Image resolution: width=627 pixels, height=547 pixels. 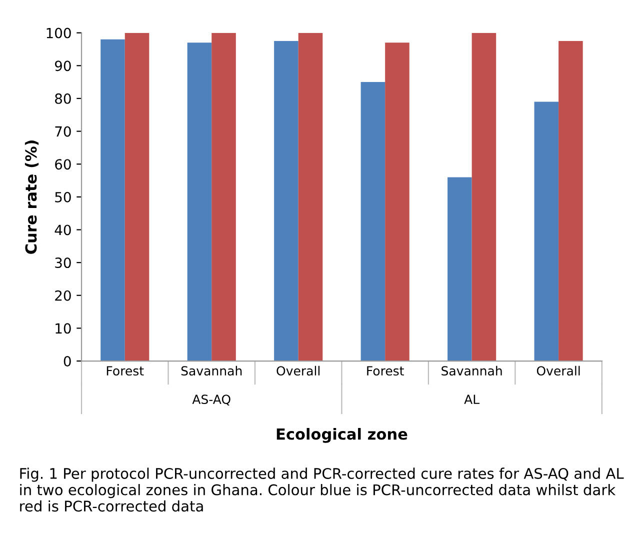 I want to click on y-tick-label: 60, so click(x=63, y=164).